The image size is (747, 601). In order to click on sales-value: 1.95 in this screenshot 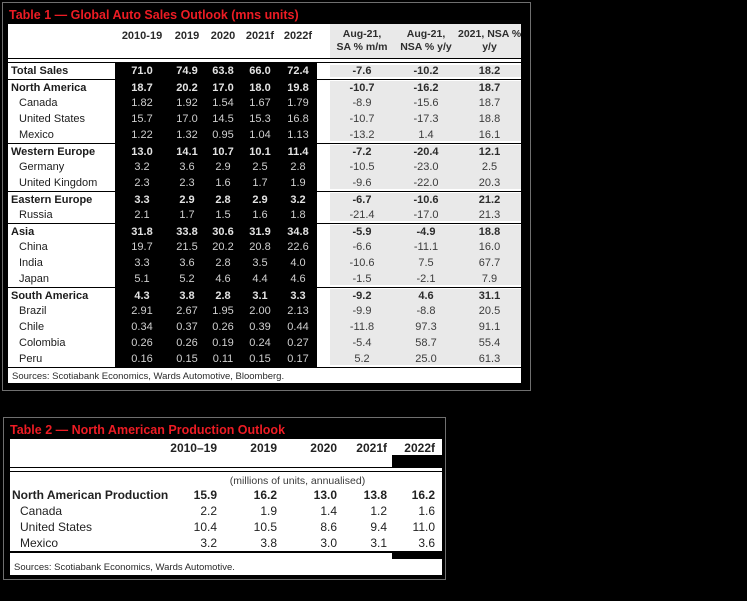, I will do `click(223, 311)`.